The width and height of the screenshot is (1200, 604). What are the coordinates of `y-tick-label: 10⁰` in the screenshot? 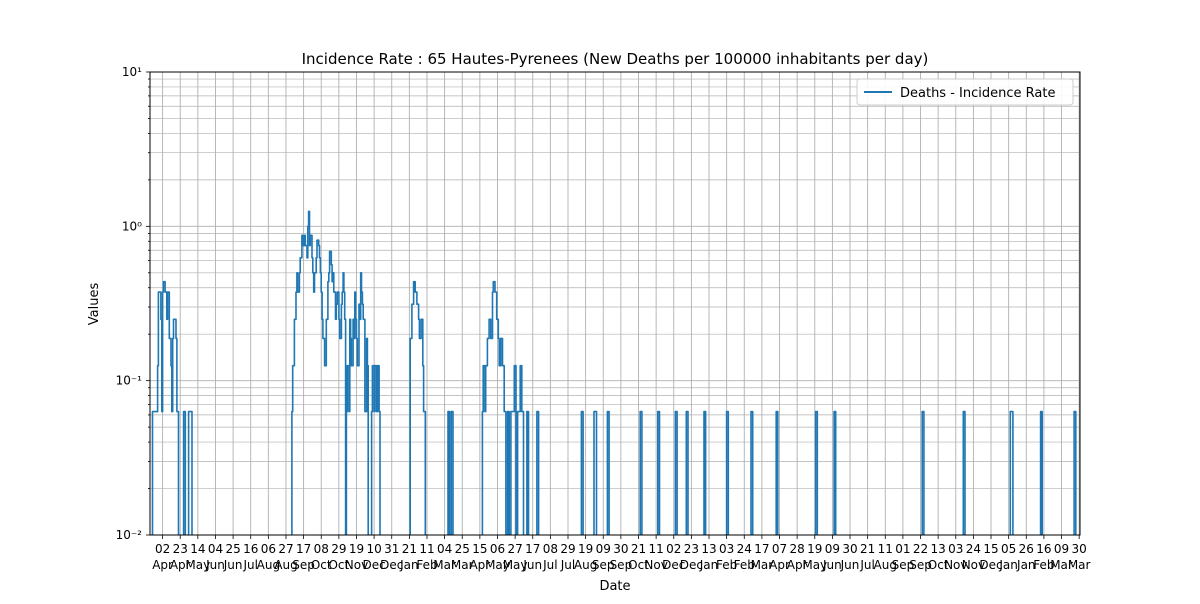 It's located at (132, 226).